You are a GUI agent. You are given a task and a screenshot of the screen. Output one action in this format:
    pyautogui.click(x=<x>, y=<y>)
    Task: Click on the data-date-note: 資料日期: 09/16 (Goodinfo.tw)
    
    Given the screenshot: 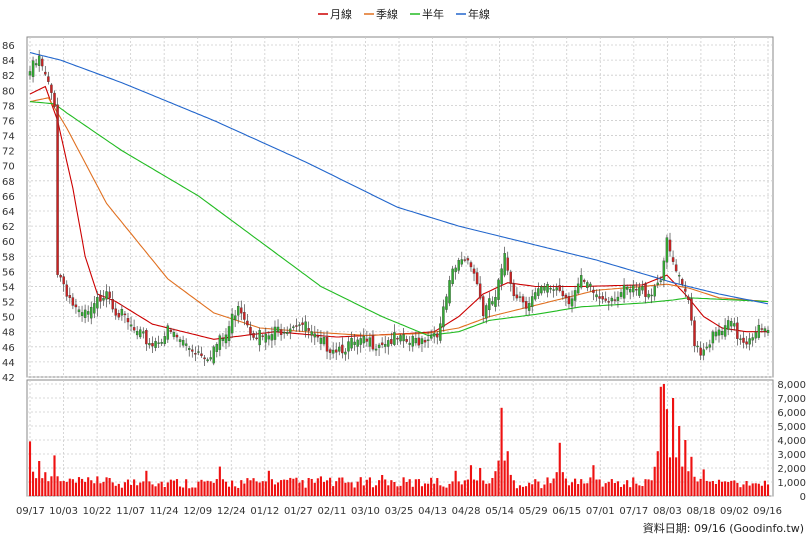 What is the action you would take?
    pyautogui.click(x=723, y=528)
    